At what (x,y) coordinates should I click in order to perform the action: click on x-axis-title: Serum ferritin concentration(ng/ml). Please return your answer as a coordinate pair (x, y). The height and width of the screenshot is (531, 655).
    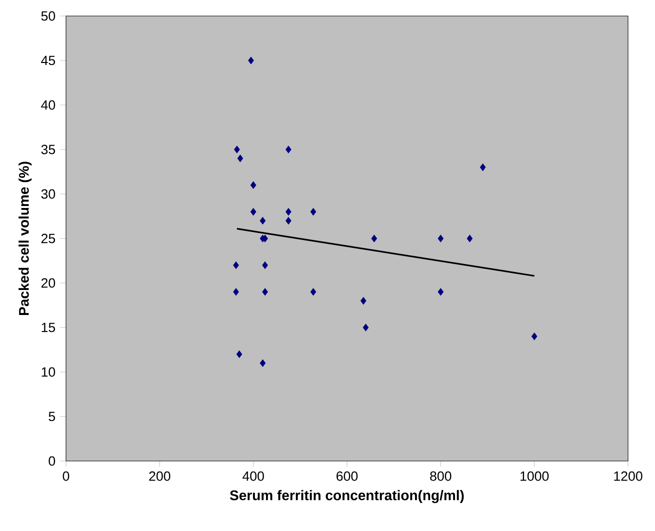
    Looking at the image, I should click on (347, 497).